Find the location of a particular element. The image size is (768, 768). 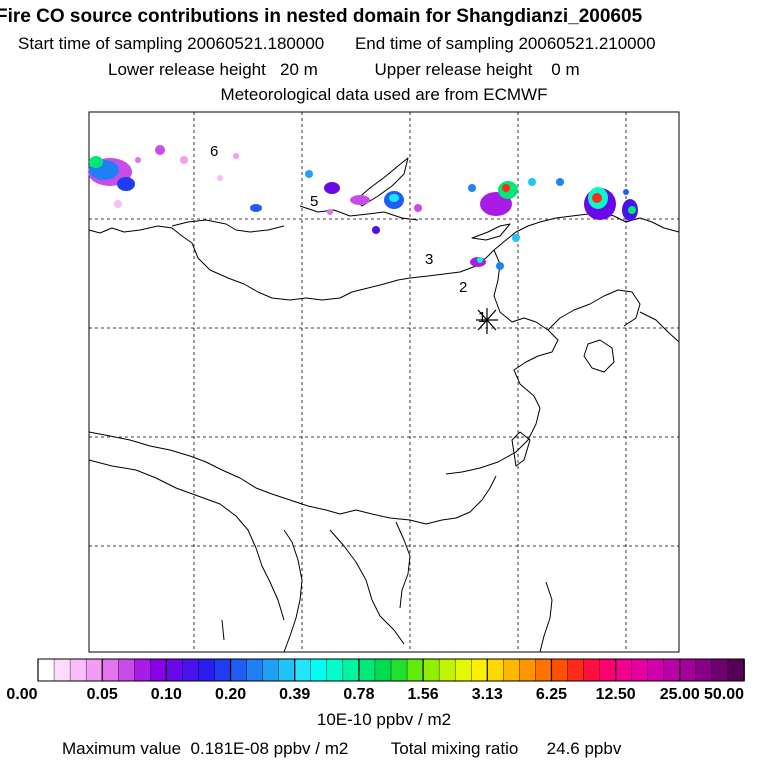

colorbar is located at coordinates (391, 670).